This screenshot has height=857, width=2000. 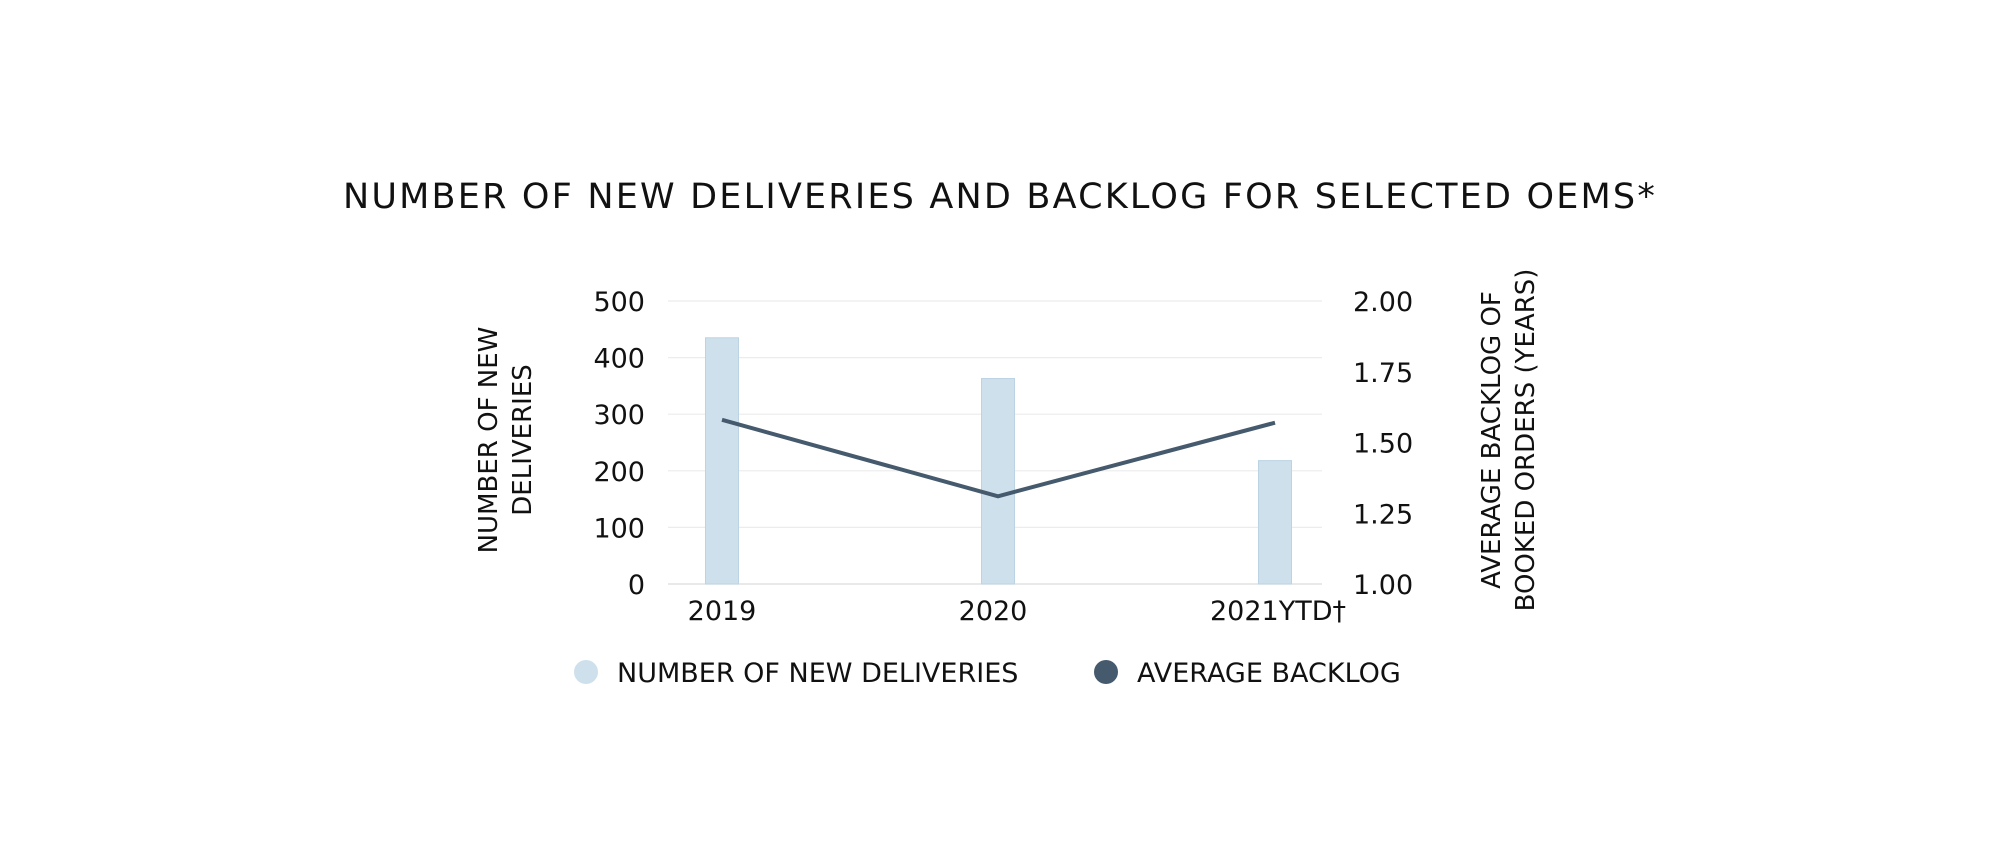 What do you see at coordinates (489, 440) in the screenshot?
I see `left-axis-title-line-1: NUMBER OF NEW` at bounding box center [489, 440].